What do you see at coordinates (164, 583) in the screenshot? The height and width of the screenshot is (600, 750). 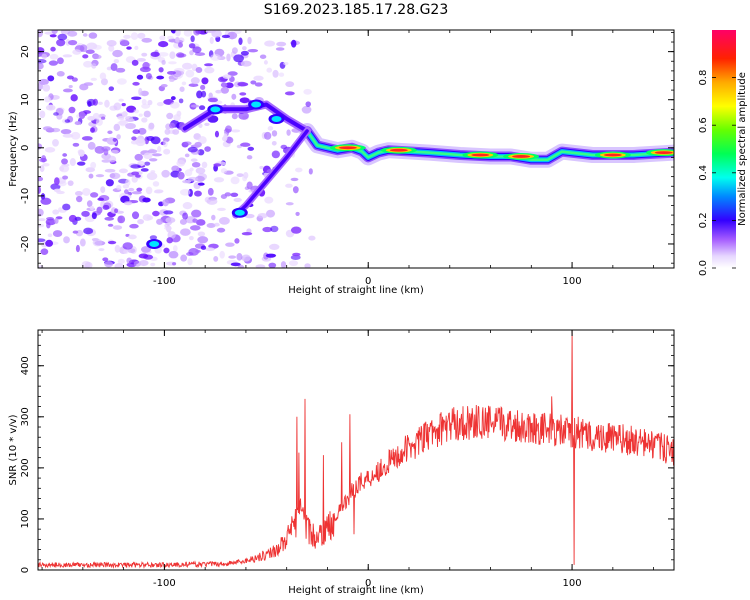 I see `snr-xtick-label: -100` at bounding box center [164, 583].